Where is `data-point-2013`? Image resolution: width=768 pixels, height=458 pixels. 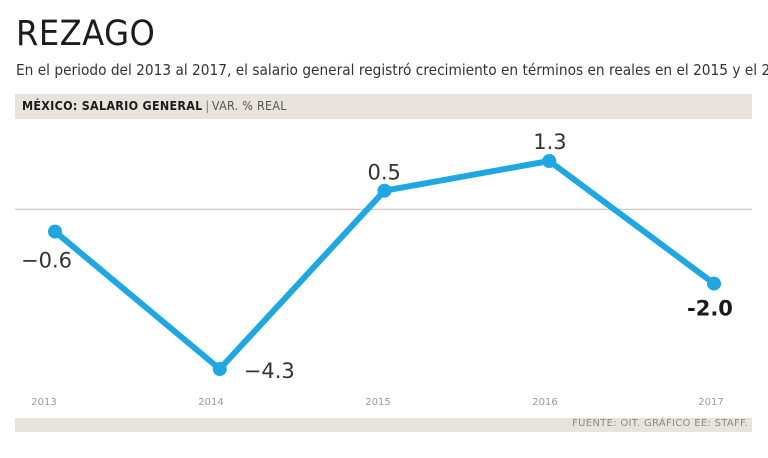
data-point-2013 is located at coordinates (55, 231).